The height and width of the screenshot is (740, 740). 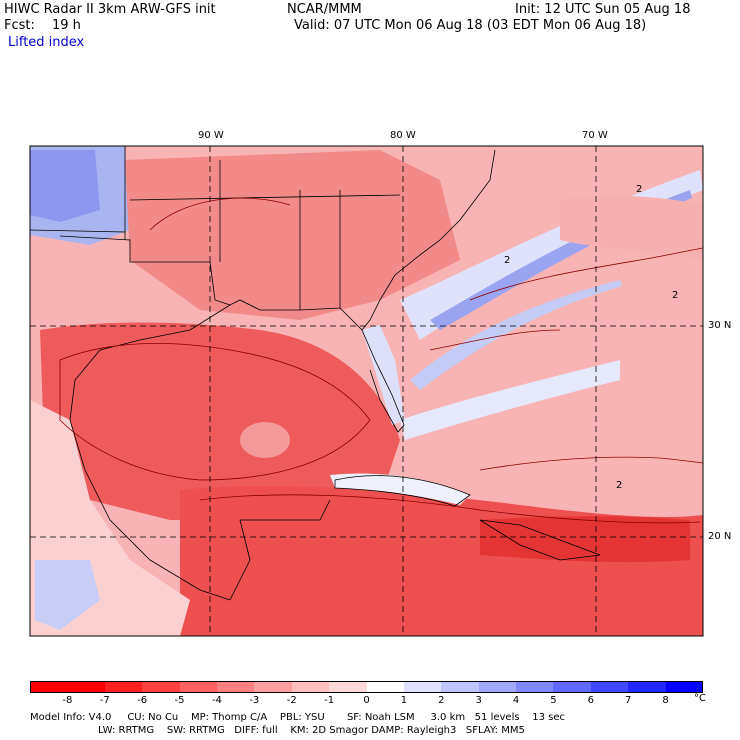 I want to click on colorbar-tick-label: -5, so click(x=179, y=700).